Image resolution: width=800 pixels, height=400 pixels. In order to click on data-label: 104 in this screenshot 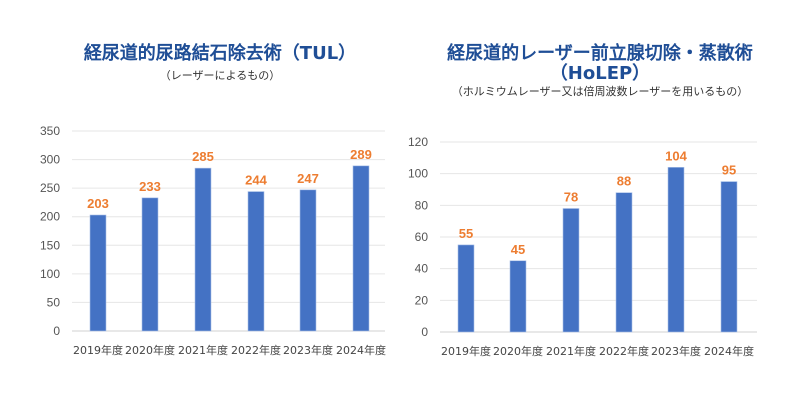, I will do `click(676, 155)`.